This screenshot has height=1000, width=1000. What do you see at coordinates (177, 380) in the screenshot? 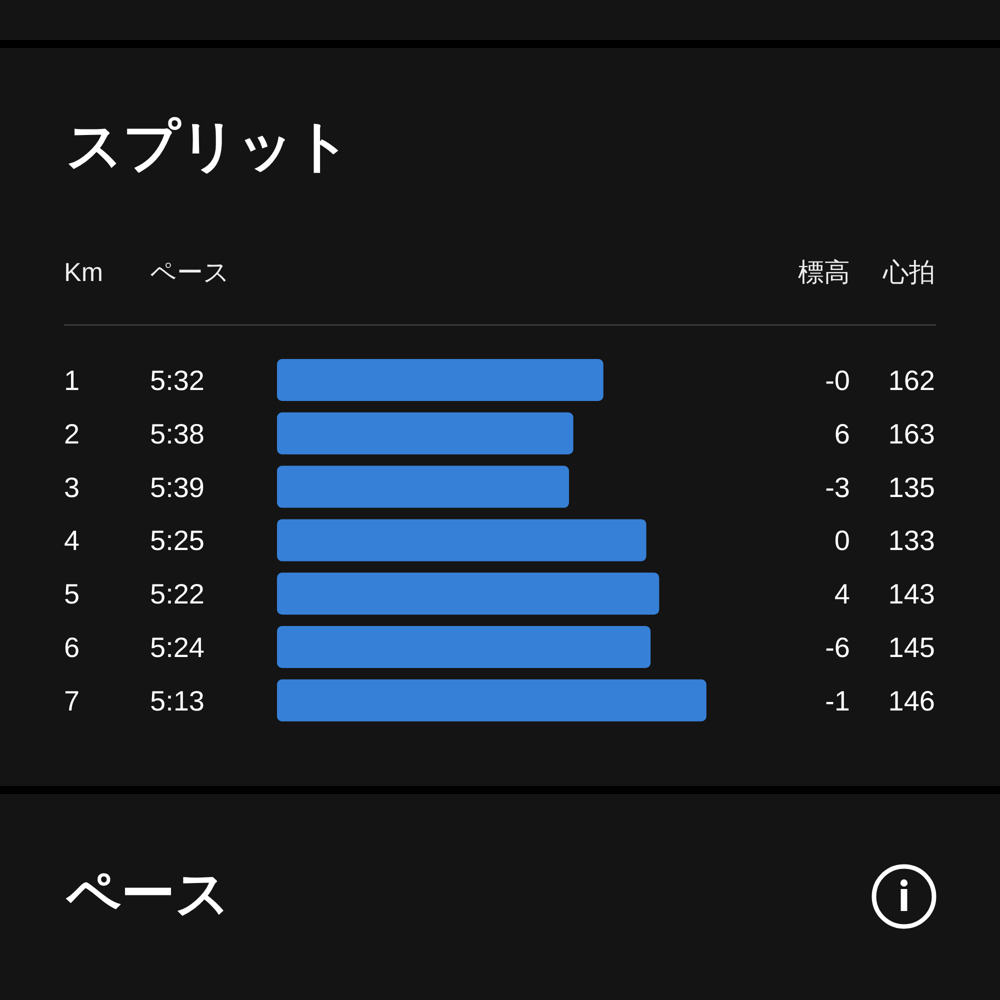
I see `text: 5:32` at bounding box center [177, 380].